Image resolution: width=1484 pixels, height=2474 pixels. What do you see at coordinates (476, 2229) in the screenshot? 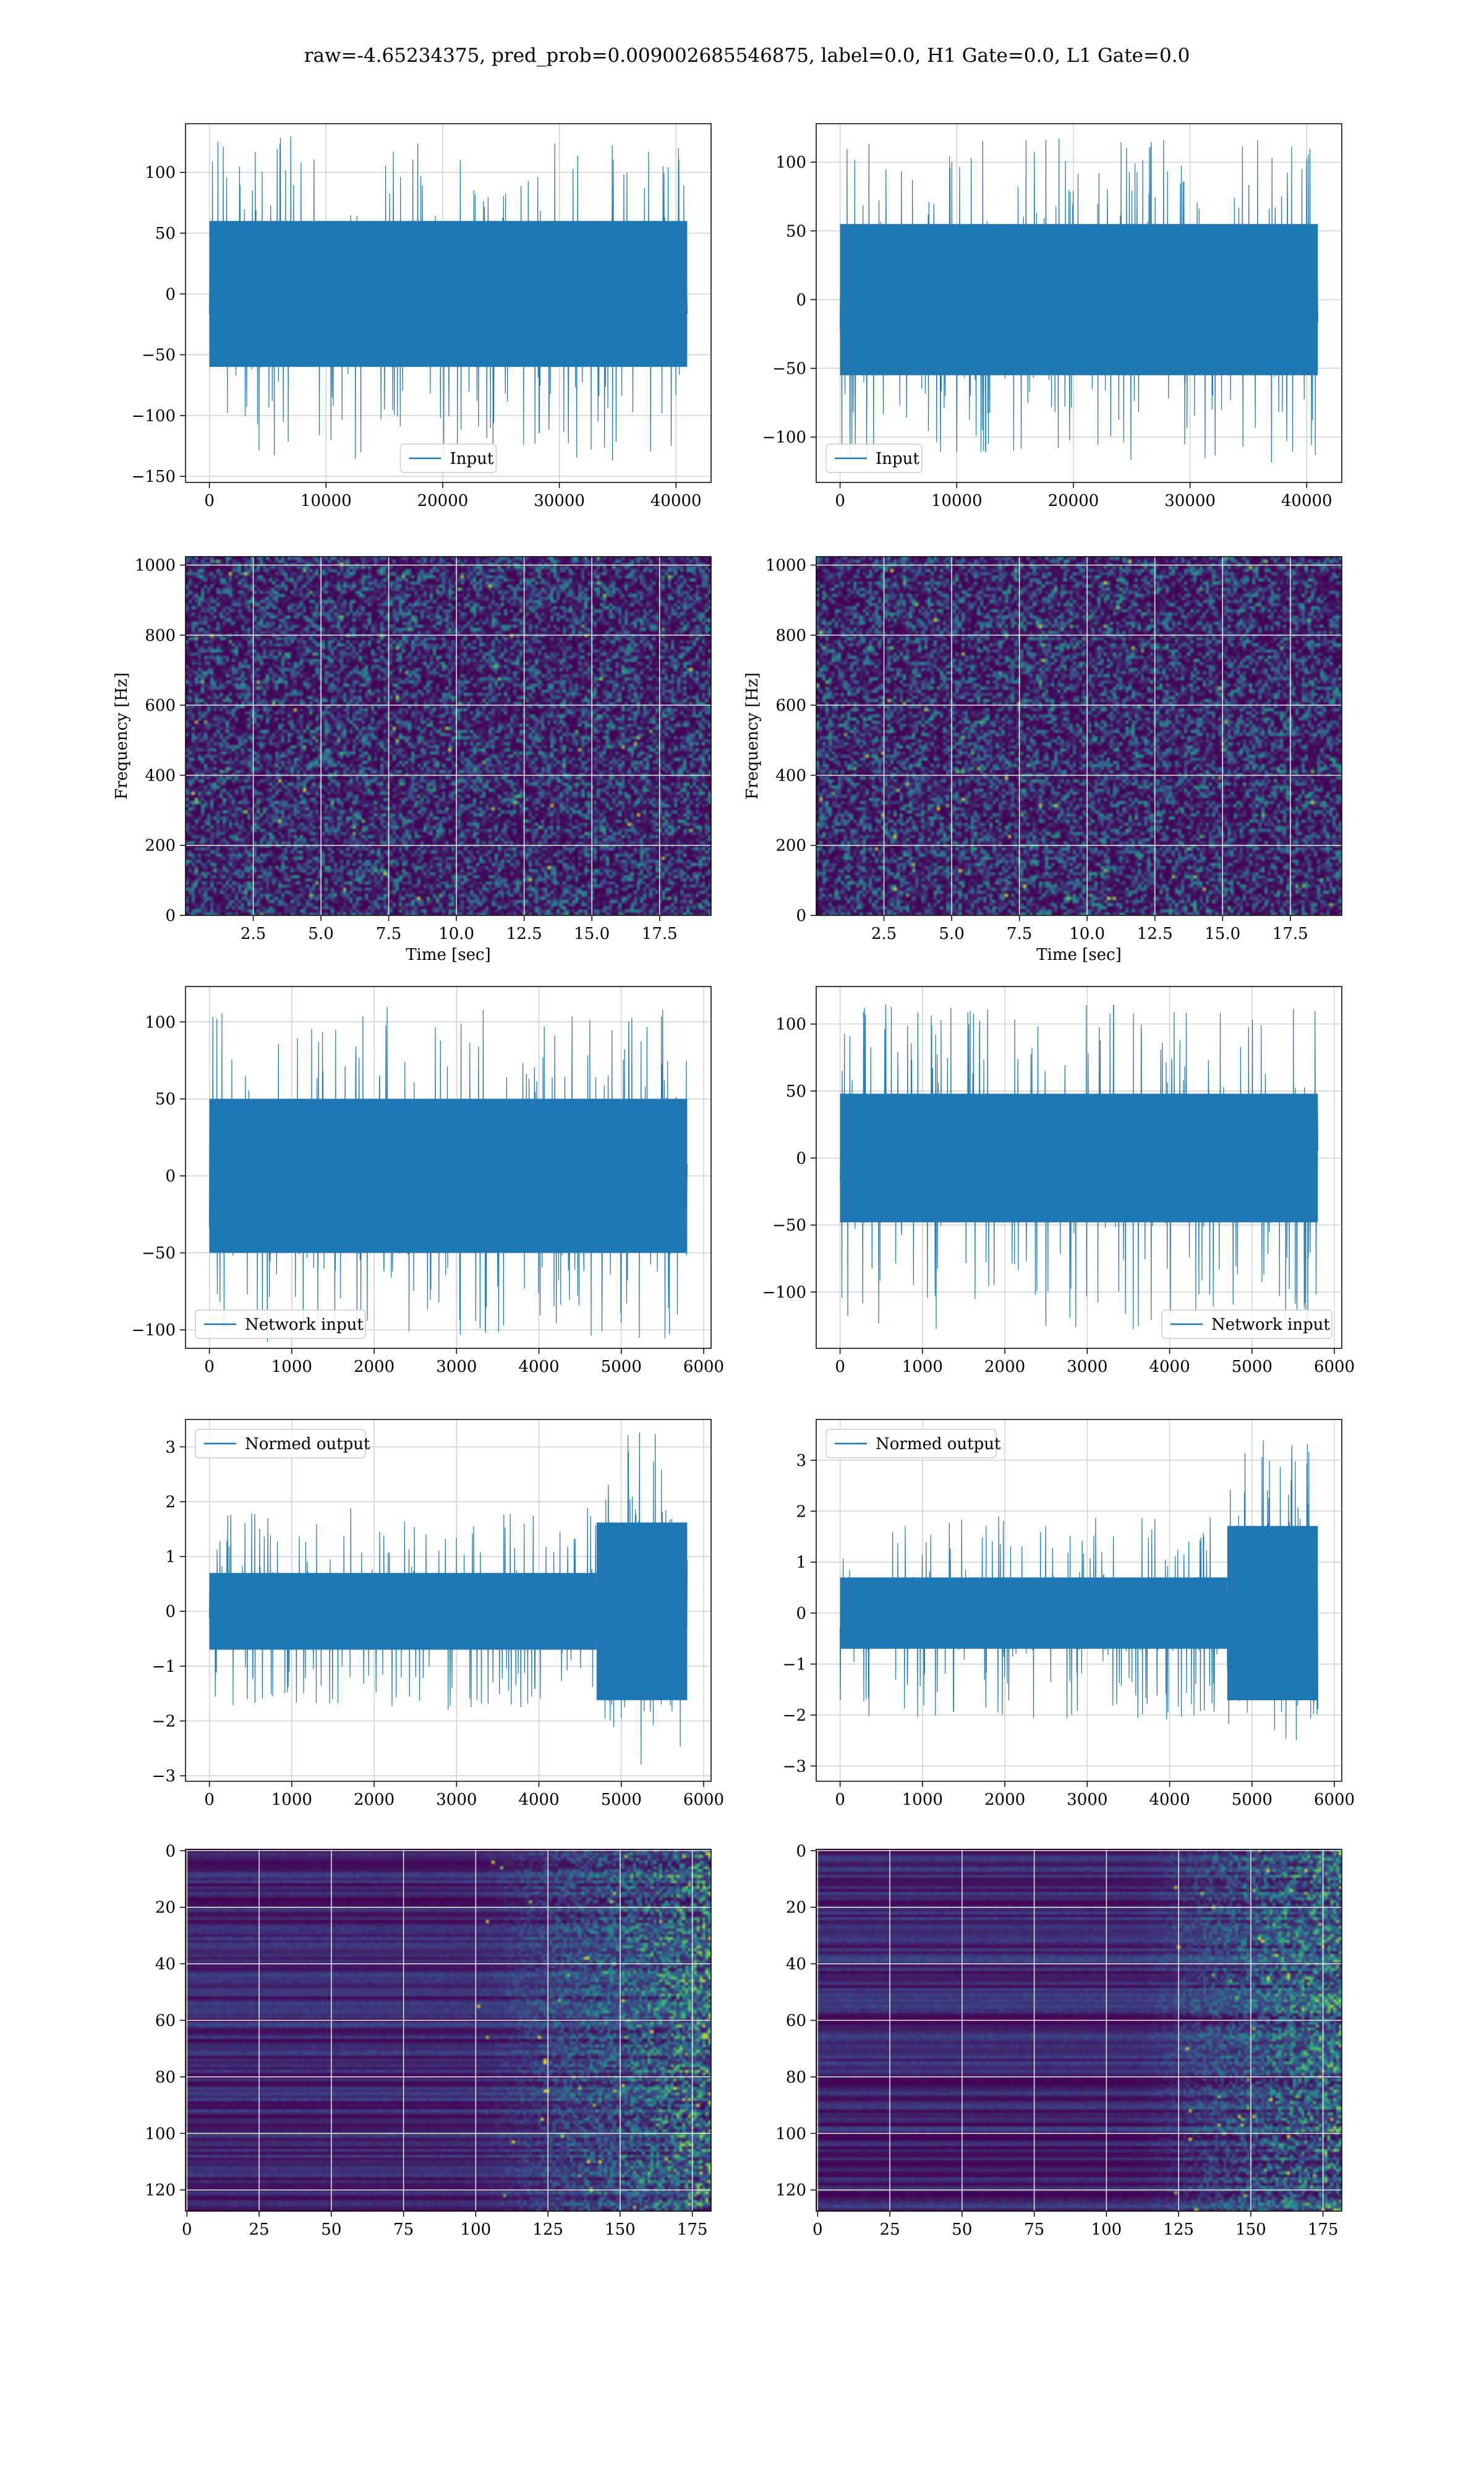
I see `x-tick-label: 100` at bounding box center [476, 2229].